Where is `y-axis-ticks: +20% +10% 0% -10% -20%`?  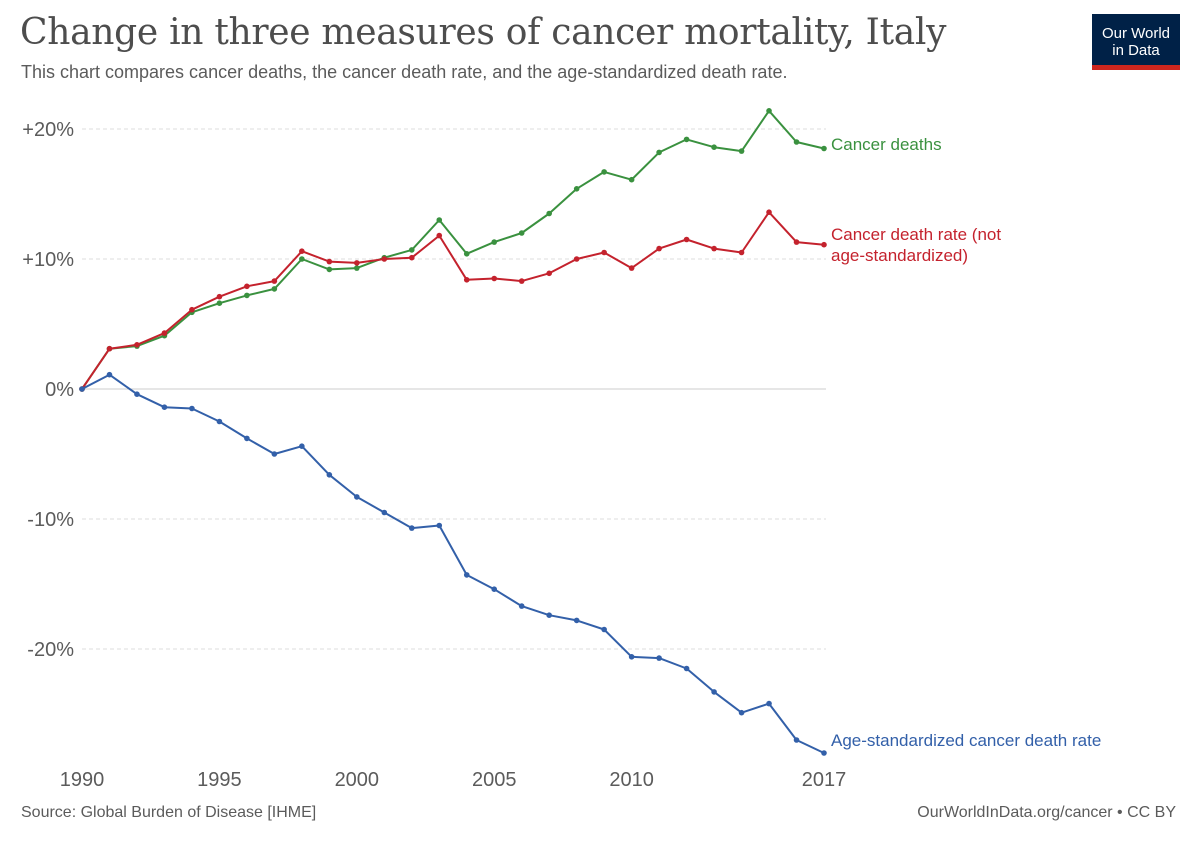
y-axis-ticks: +20% +10% 0% -10% -20% is located at coordinates (48, 390).